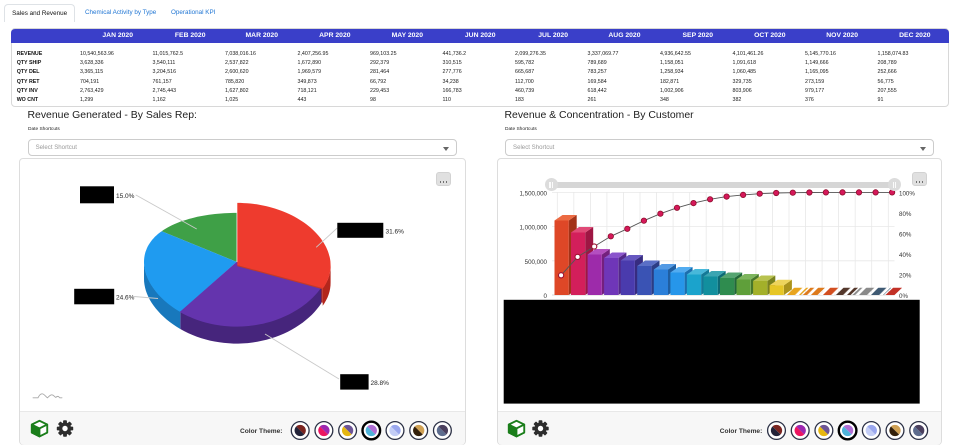 Image resolution: width=960 pixels, height=448 pixels. Describe the element at coordinates (907, 194) in the screenshot. I see `svg-text: 100%` at that location.